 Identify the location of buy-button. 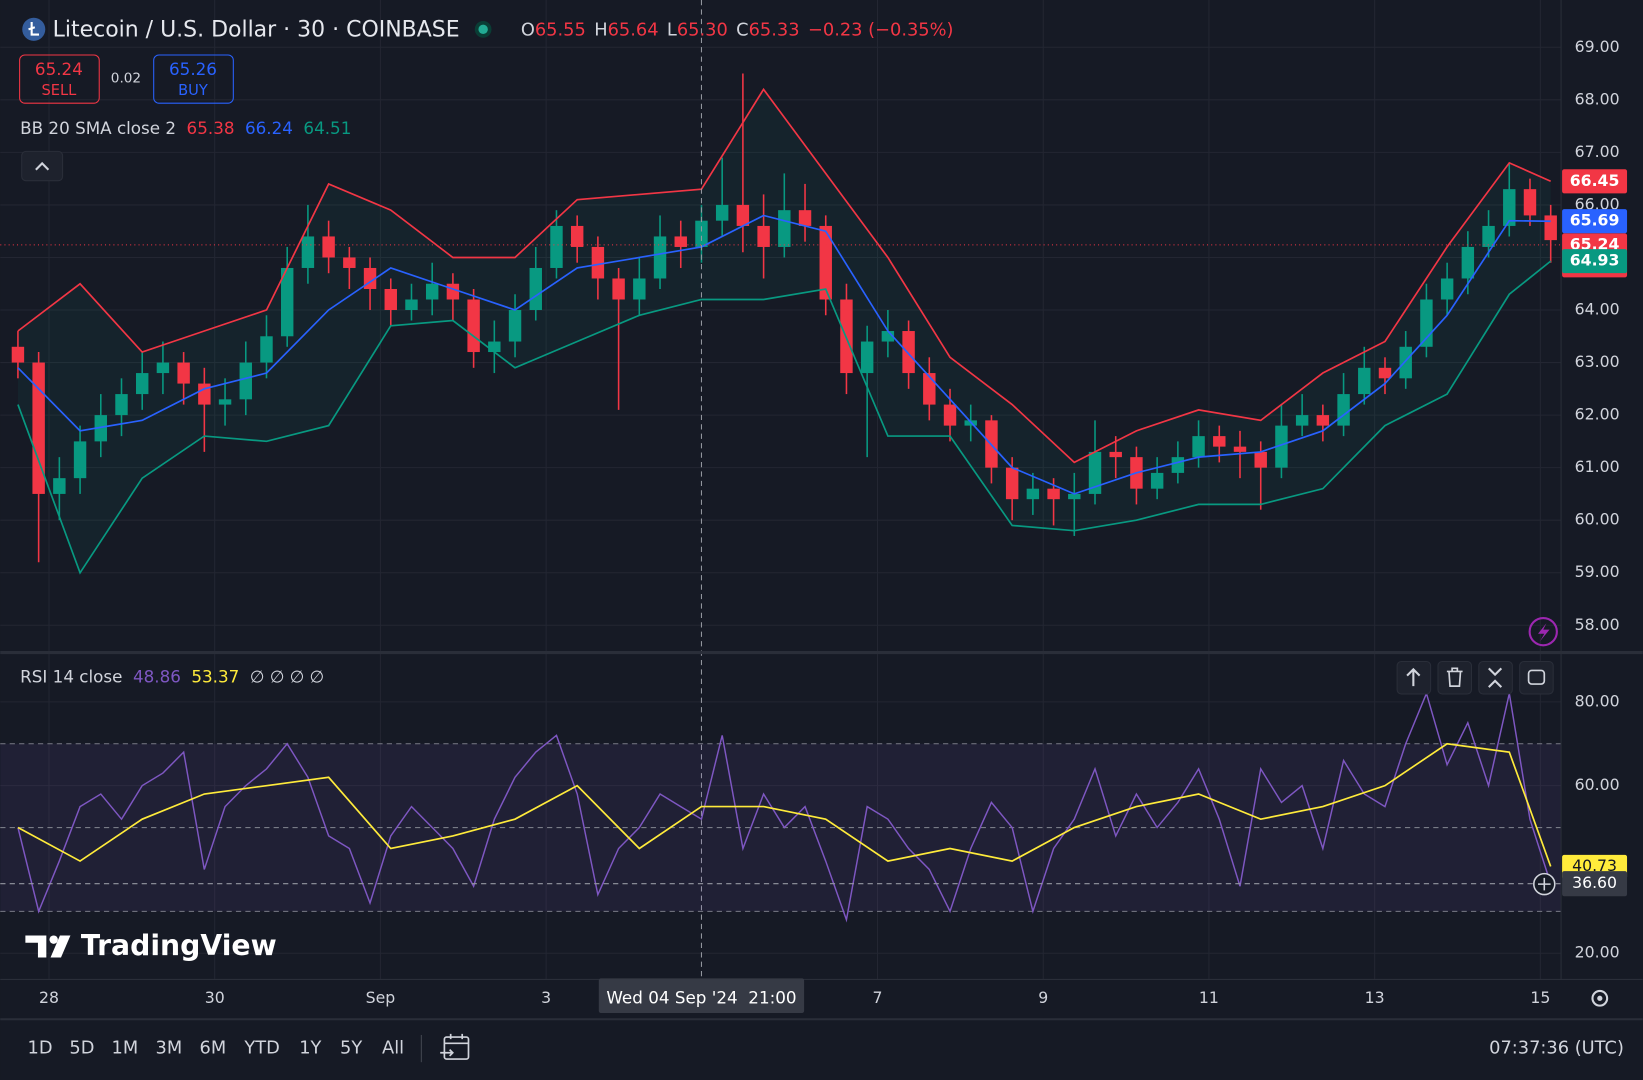
(193, 79).